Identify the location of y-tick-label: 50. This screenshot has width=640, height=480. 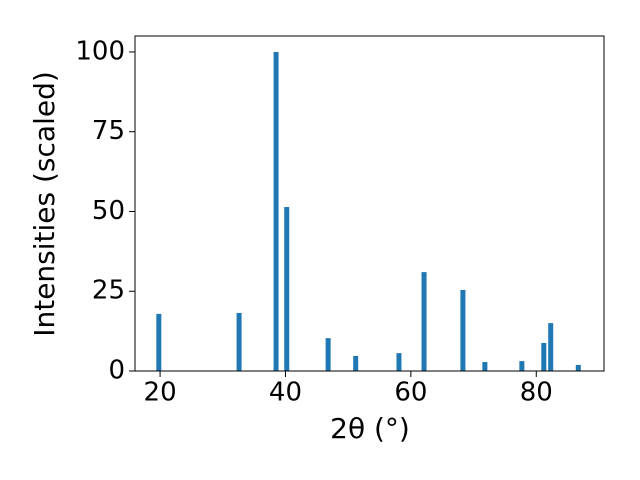
(108, 211).